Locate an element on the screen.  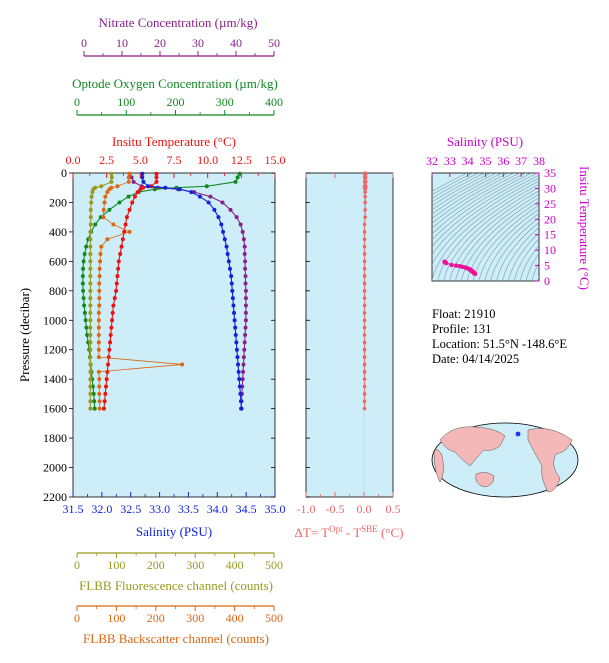
oxygen-tick-label: 400 is located at coordinates (274, 102).